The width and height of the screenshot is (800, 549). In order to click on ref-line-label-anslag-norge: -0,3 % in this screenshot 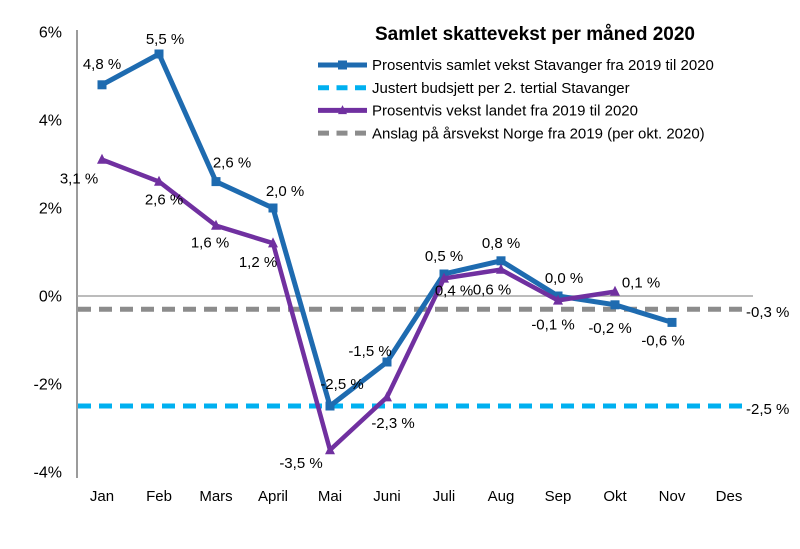, I will do `click(767, 312)`.